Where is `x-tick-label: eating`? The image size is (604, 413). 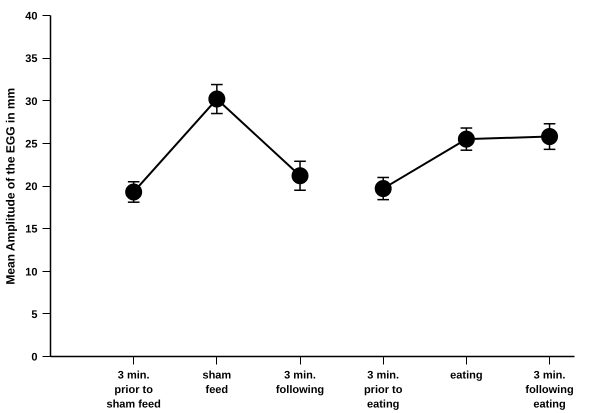 x-tick-label: eating is located at coordinates (466, 376).